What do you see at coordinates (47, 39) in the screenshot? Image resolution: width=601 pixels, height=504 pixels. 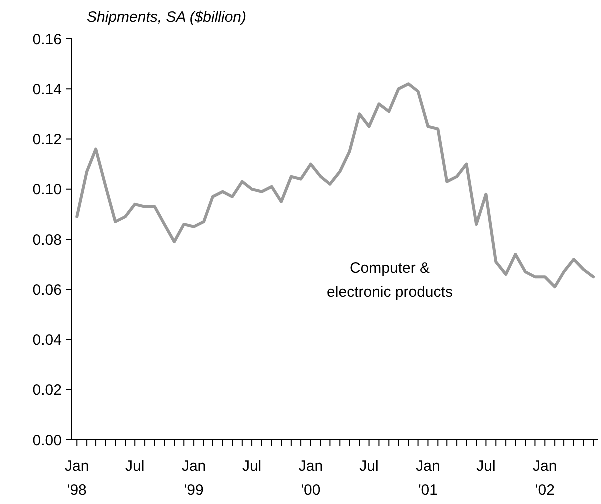 I see `y-tick-label: 0.16` at bounding box center [47, 39].